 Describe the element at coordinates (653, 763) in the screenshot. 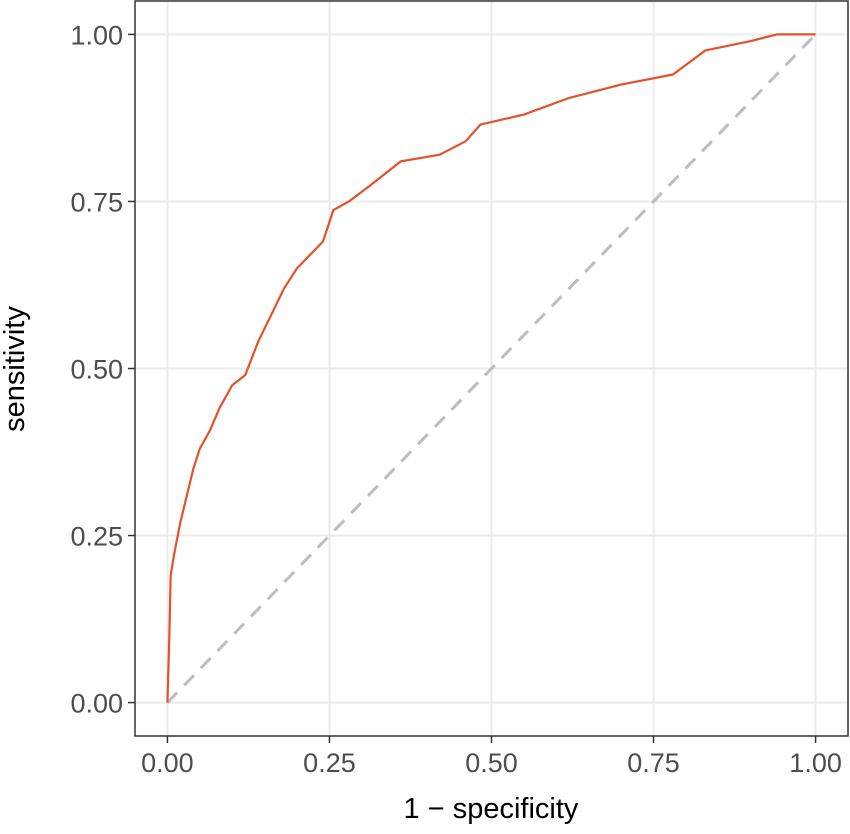

I see `x-tick-label: 0.75` at that location.